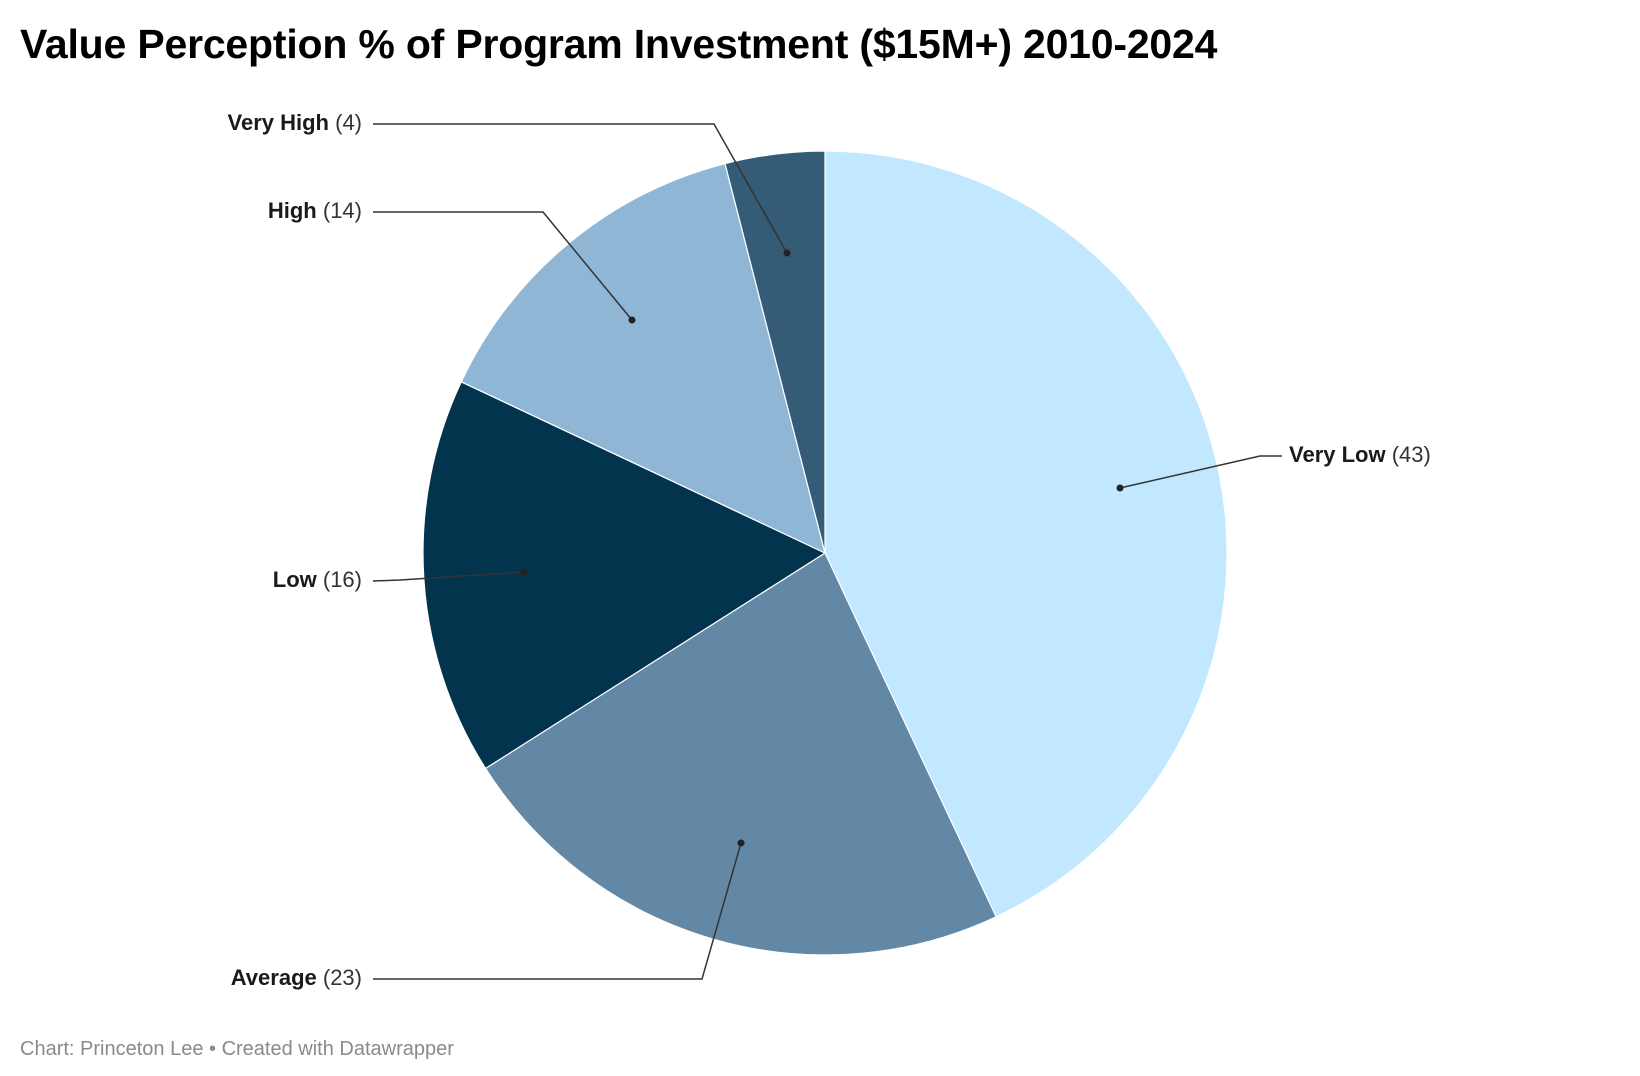  I want to click on slice-label-high: High (14), so click(315, 210).